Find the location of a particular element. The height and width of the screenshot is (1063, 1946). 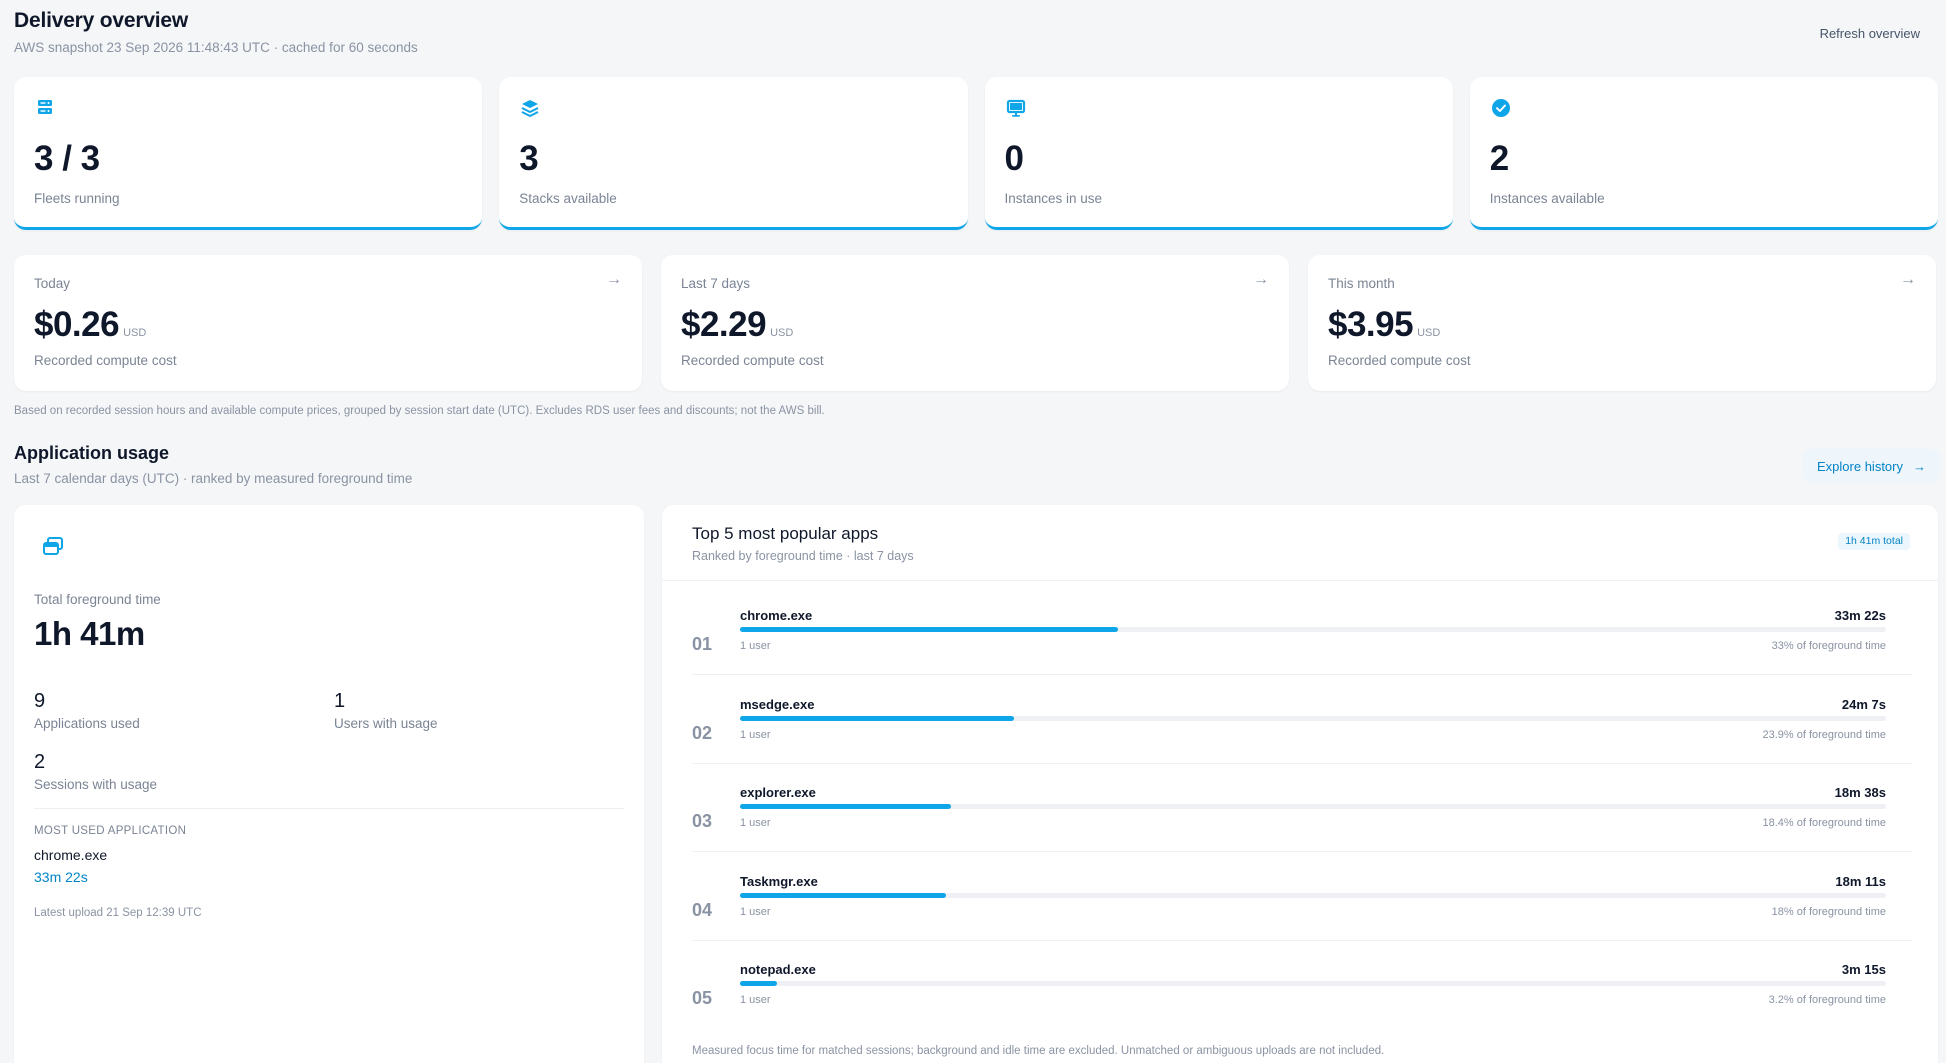

metric-label: Sessions with usage is located at coordinates (96, 784).